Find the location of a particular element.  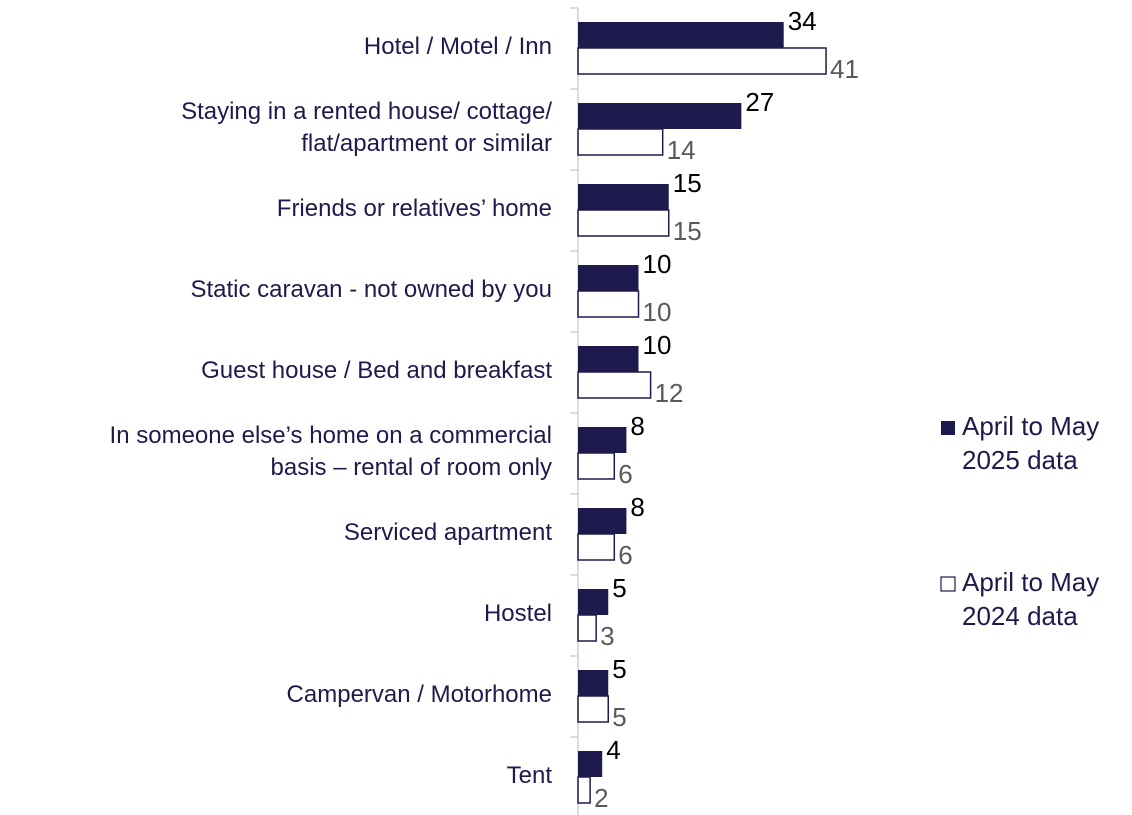

legend-label: April to May 2024 data is located at coordinates (1030, 599).